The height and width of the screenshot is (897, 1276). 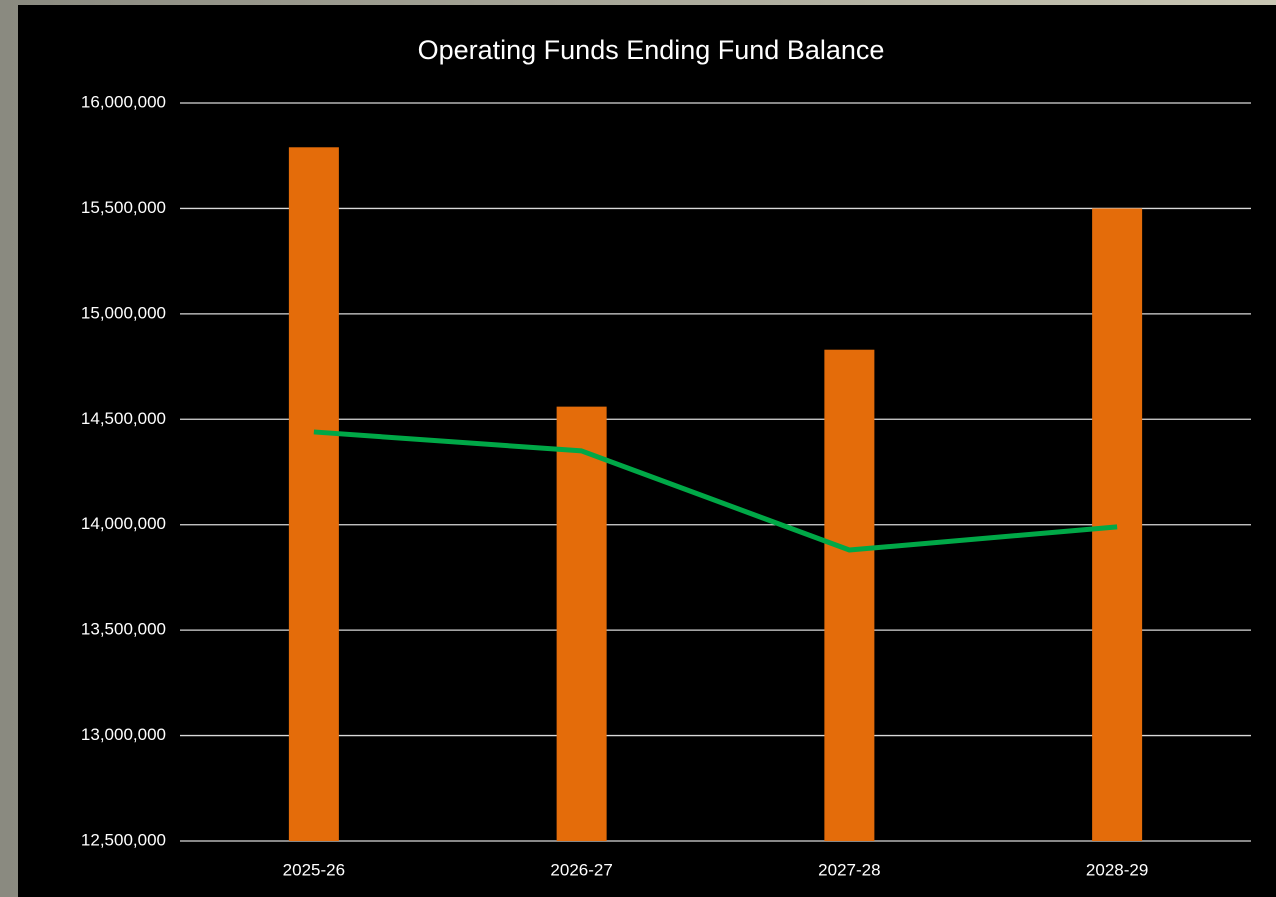 I want to click on y-tick-label: 13,000,000, so click(x=123, y=734).